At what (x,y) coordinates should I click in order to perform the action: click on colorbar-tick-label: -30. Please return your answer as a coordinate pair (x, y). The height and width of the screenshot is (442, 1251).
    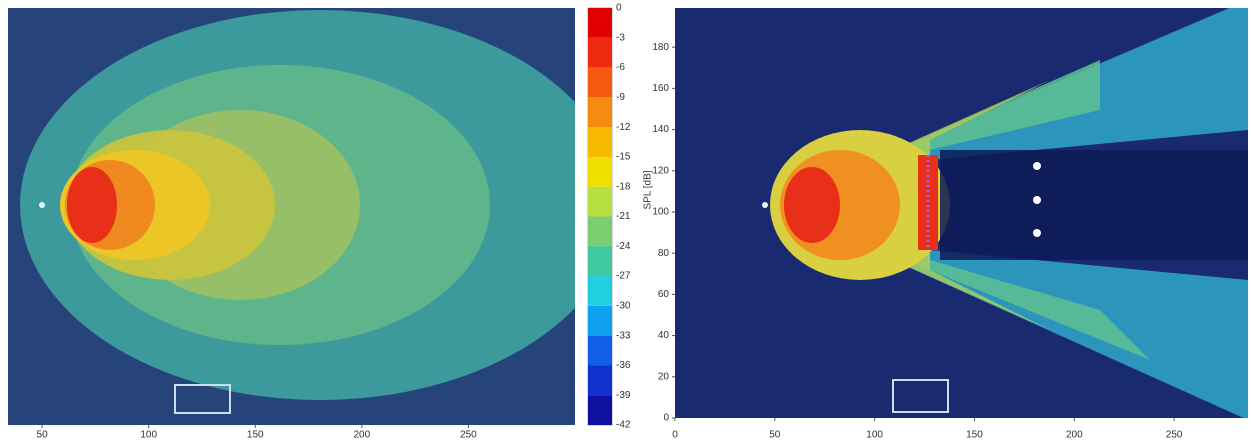
    Looking at the image, I should click on (623, 305).